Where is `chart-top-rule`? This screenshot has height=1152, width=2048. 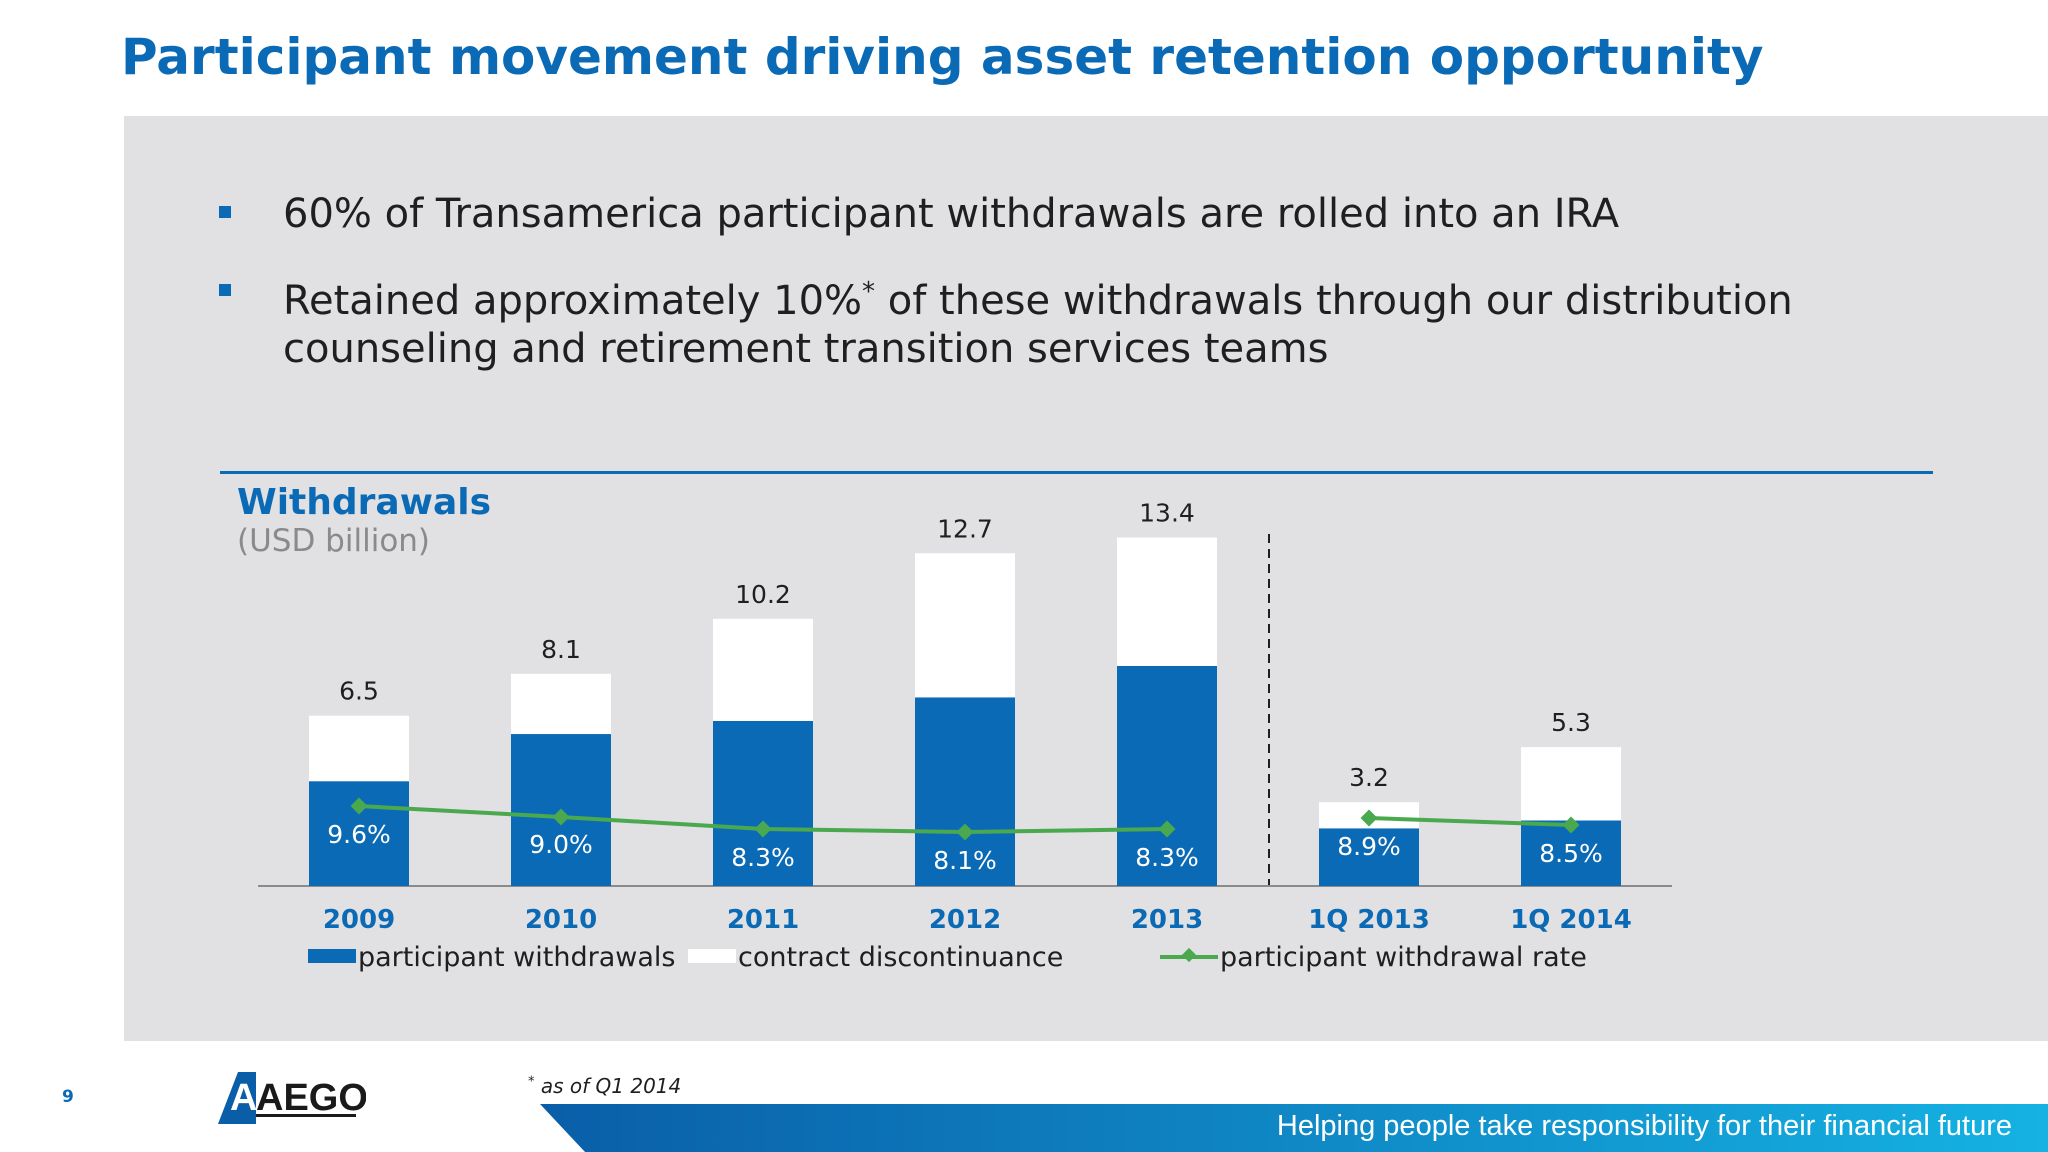
chart-top-rule is located at coordinates (1076, 472).